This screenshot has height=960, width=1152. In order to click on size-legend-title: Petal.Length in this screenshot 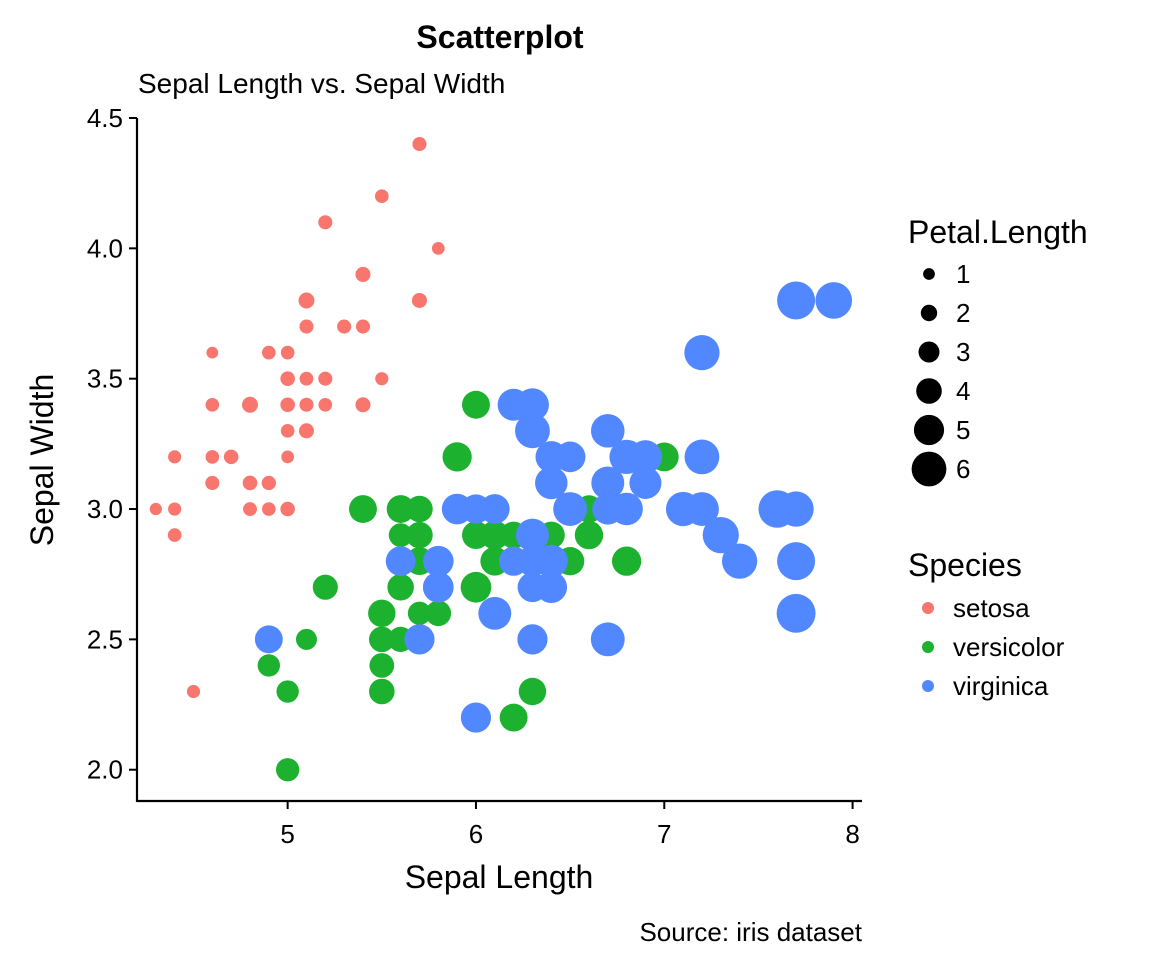, I will do `click(998, 232)`.